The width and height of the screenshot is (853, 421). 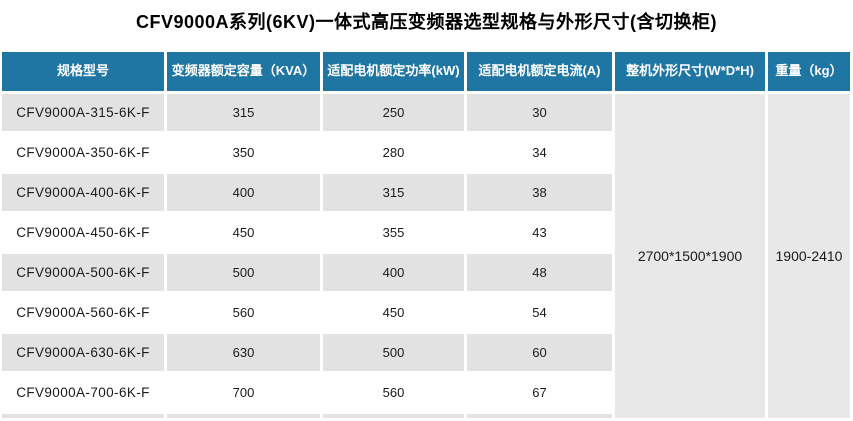 What do you see at coordinates (539, 232) in the screenshot?
I see `current-cell: 43` at bounding box center [539, 232].